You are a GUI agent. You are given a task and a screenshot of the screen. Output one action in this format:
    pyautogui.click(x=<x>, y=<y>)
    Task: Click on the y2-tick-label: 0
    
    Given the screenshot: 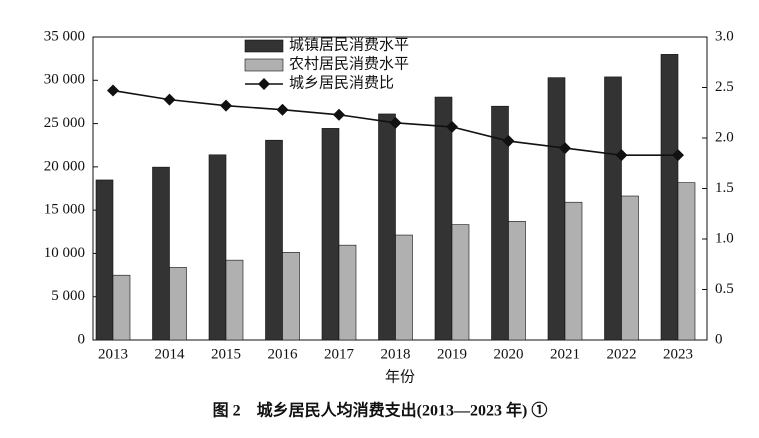 What is the action you would take?
    pyautogui.click(x=719, y=339)
    